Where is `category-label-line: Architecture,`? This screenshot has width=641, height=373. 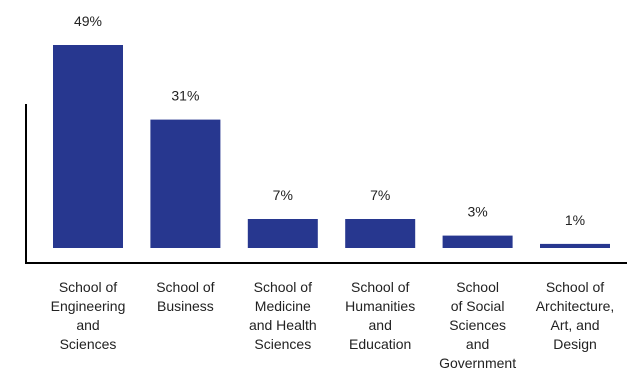 category-label-line: Architecture, is located at coordinates (575, 306).